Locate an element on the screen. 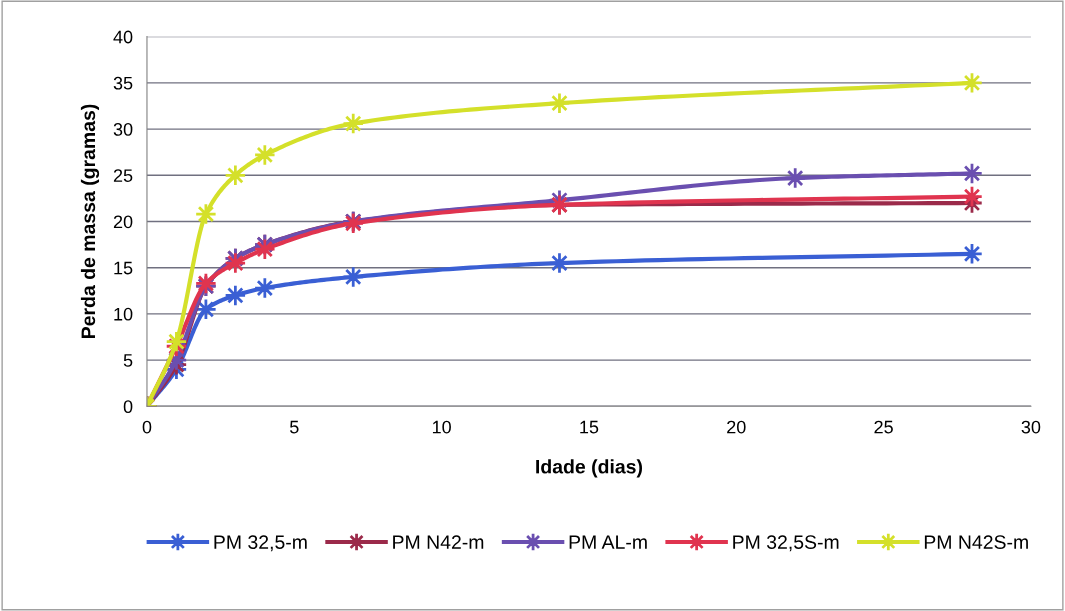 The image size is (1065, 611). y-tick-label: 20 is located at coordinates (123, 222).